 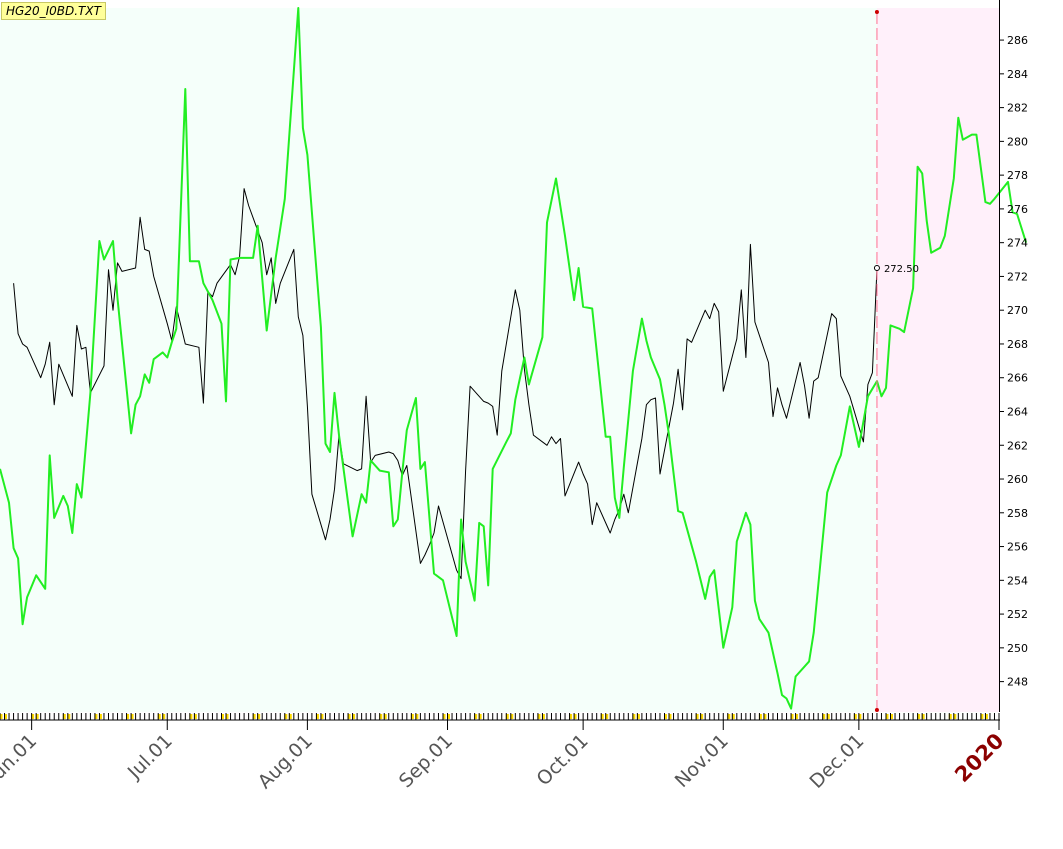 What do you see at coordinates (1017, 411) in the screenshot?
I see `y-tick-label: 264` at bounding box center [1017, 411].